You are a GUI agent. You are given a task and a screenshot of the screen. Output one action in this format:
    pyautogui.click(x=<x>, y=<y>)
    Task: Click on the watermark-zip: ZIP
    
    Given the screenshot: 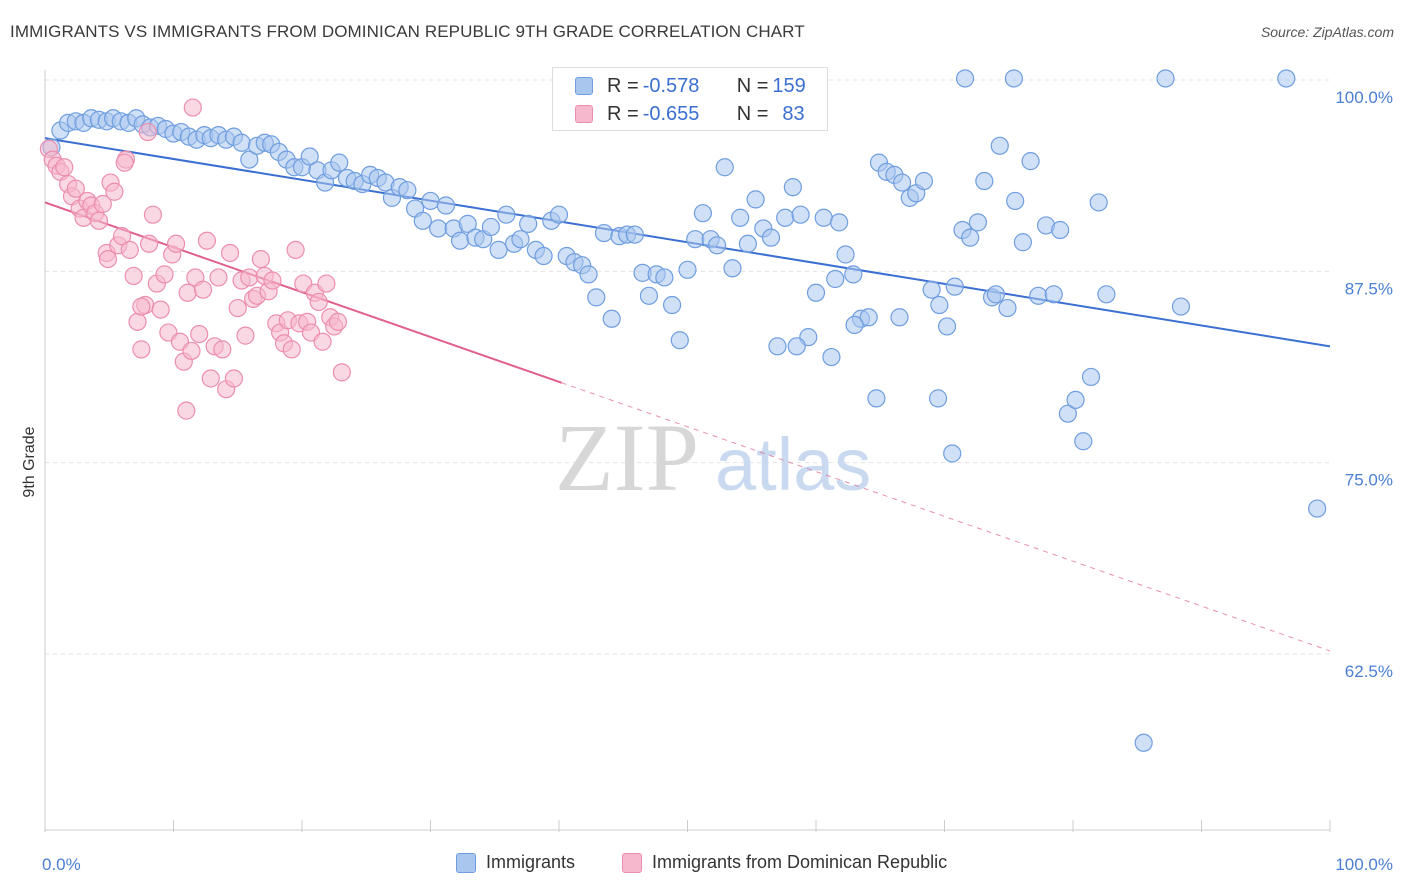 What is the action you would take?
    pyautogui.click(x=627, y=457)
    